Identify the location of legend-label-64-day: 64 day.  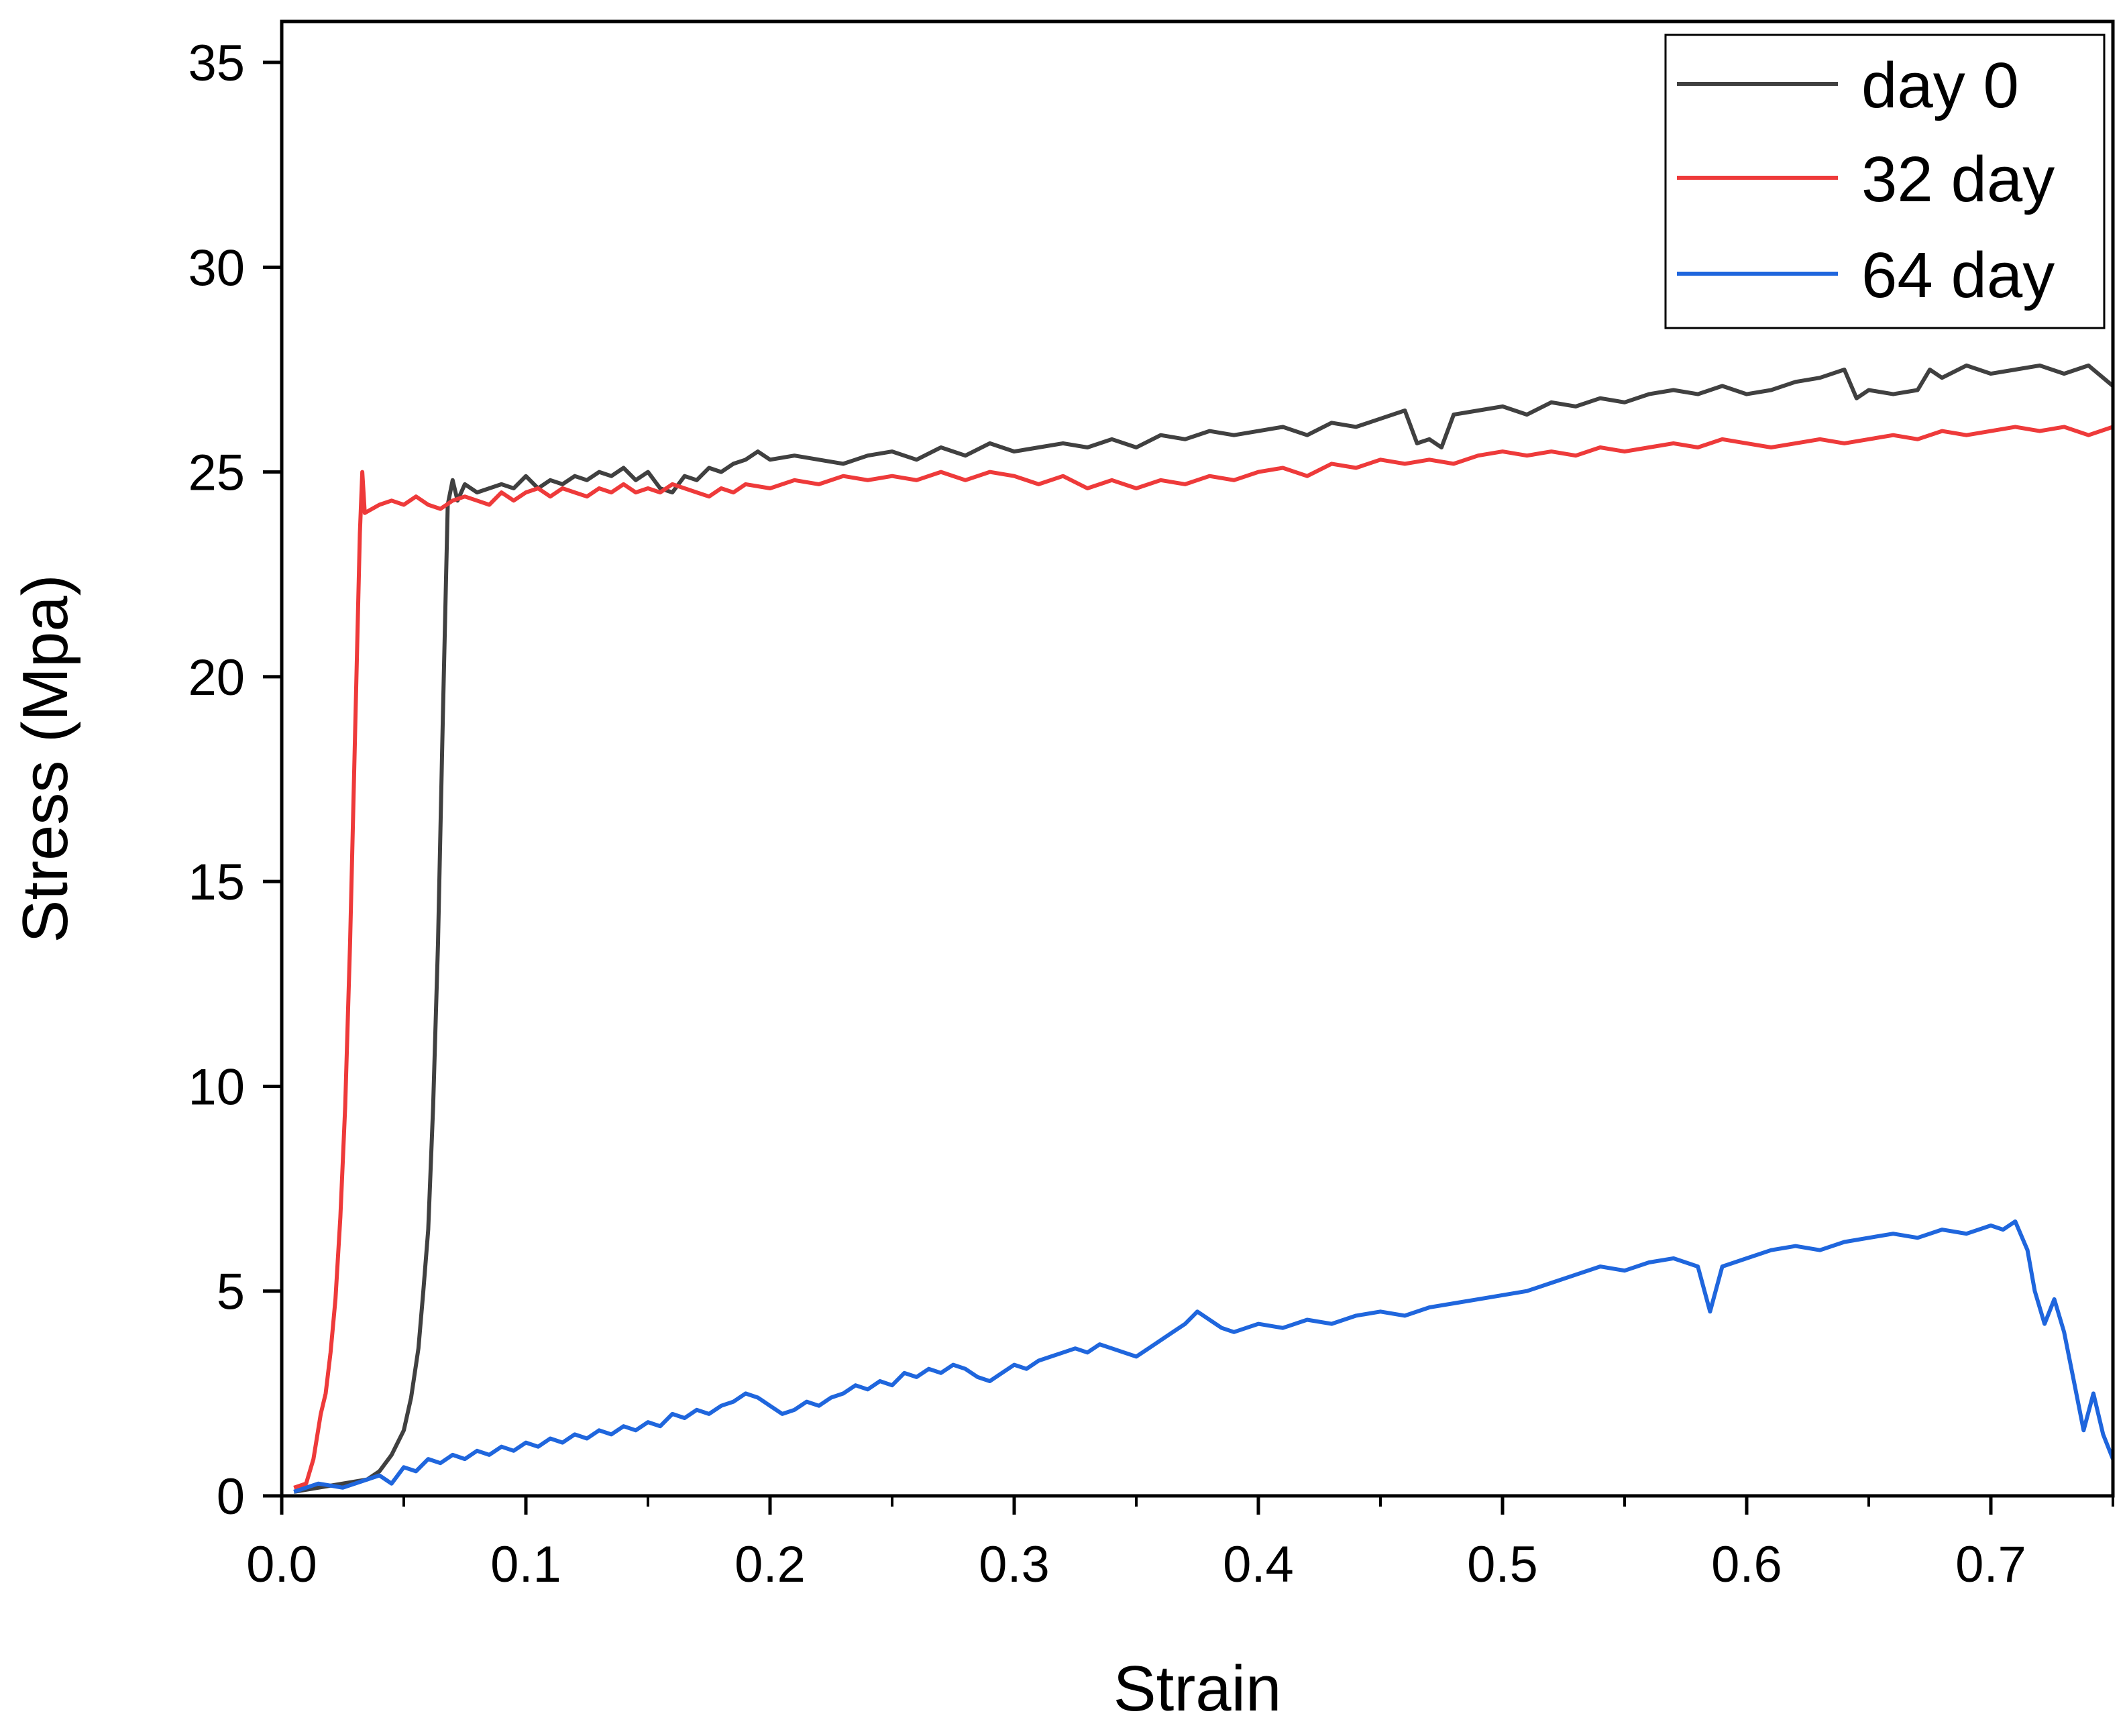
(1958, 275).